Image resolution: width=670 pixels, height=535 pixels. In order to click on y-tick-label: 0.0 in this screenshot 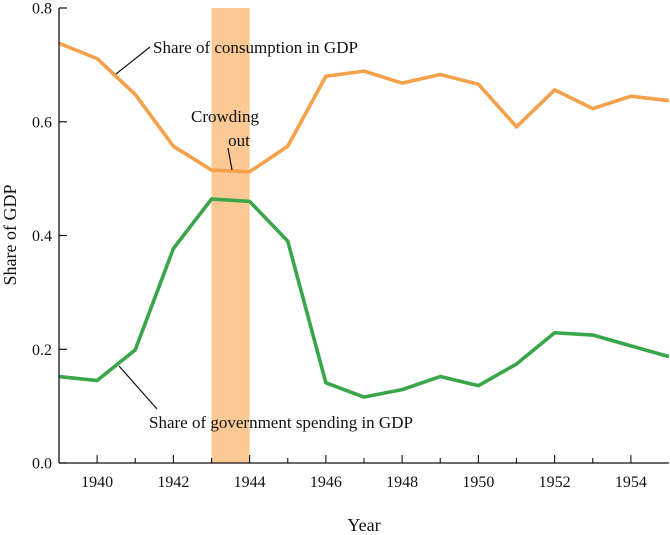, I will do `click(42, 464)`.